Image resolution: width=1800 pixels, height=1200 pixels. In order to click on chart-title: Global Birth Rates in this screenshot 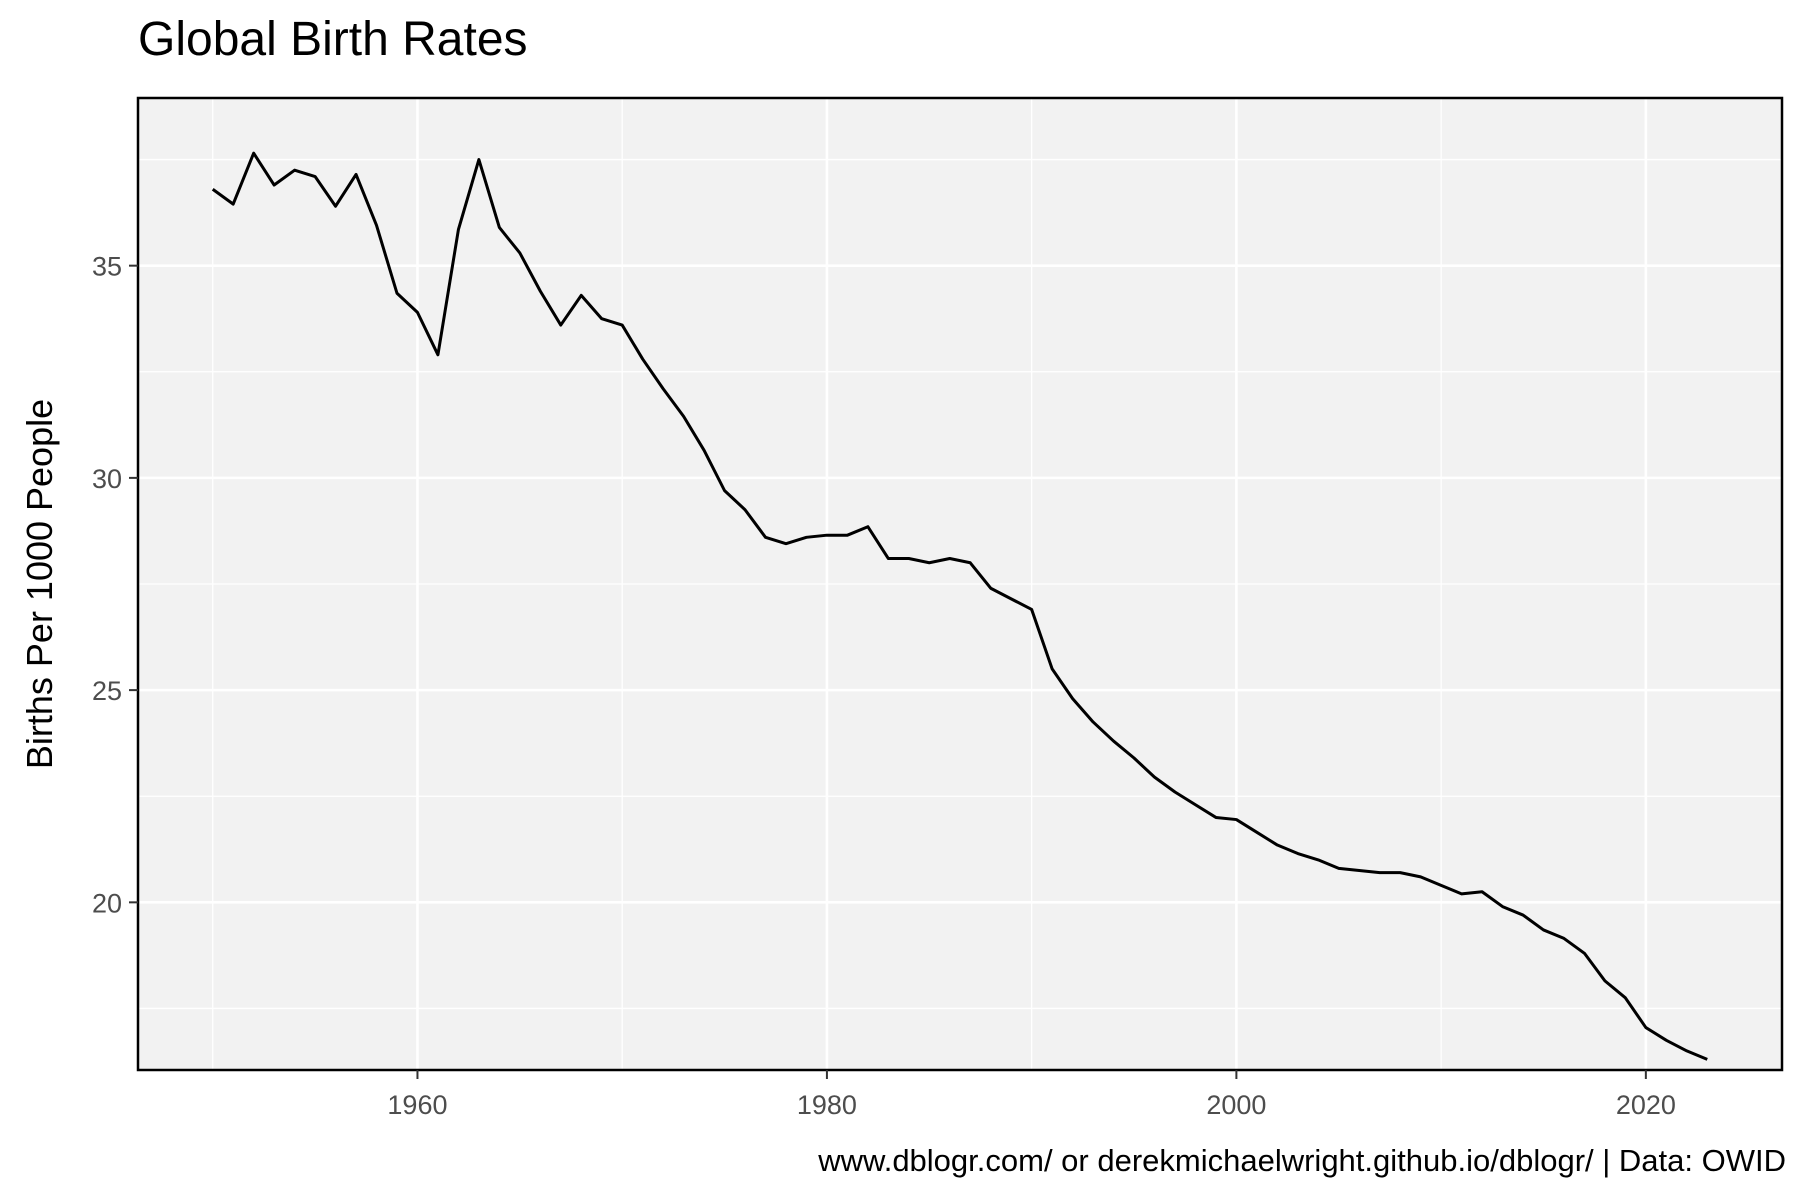, I will do `click(333, 39)`.